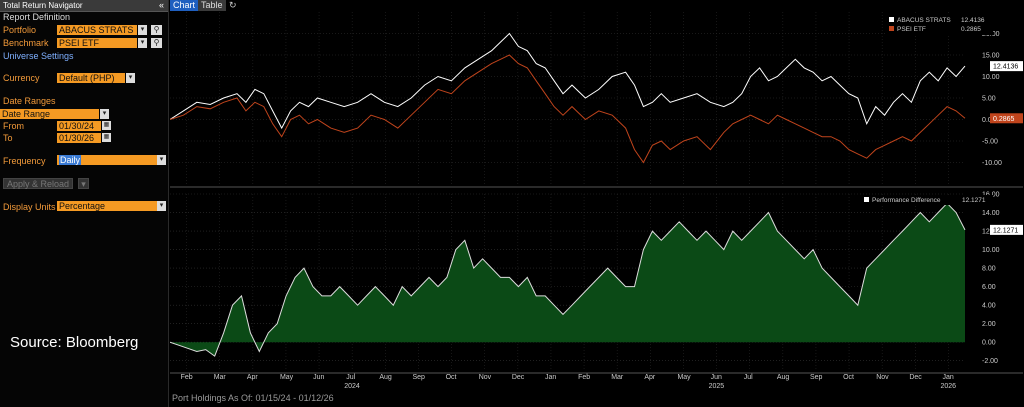 The width and height of the screenshot is (1024, 407). Describe the element at coordinates (161, 160) in the screenshot. I see `frequency-dropdown-icon: ▾` at that location.